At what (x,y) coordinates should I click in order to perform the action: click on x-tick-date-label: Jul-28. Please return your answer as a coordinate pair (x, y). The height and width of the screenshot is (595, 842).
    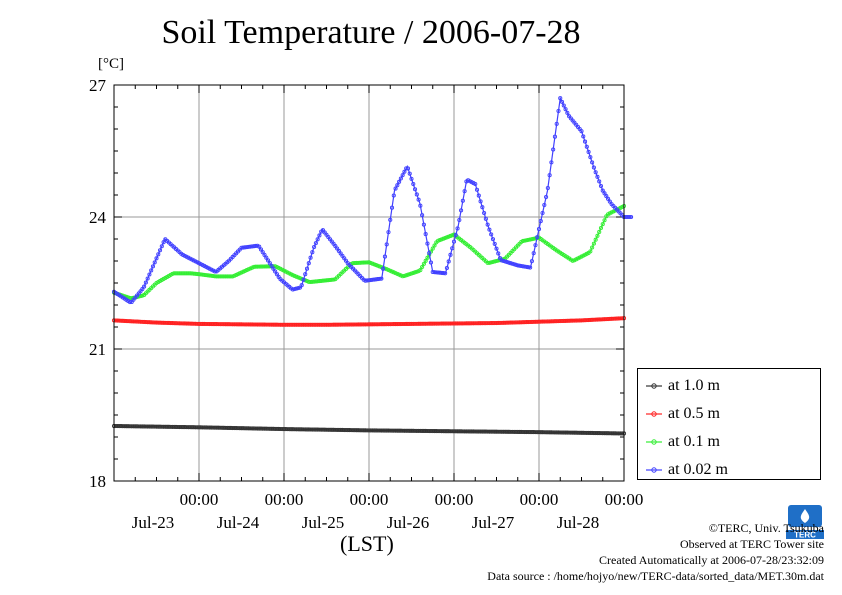
    Looking at the image, I should click on (578, 522).